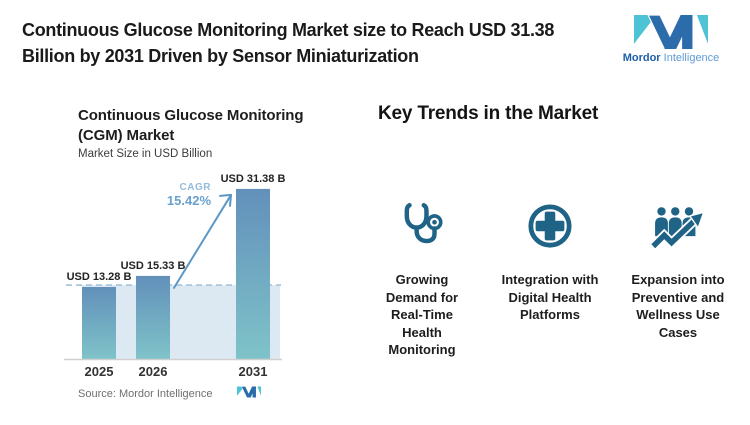 Image resolution: width=750 pixels, height=425 pixels. Describe the element at coordinates (189, 200) in the screenshot. I see `cagr-value: 15.42%` at that location.